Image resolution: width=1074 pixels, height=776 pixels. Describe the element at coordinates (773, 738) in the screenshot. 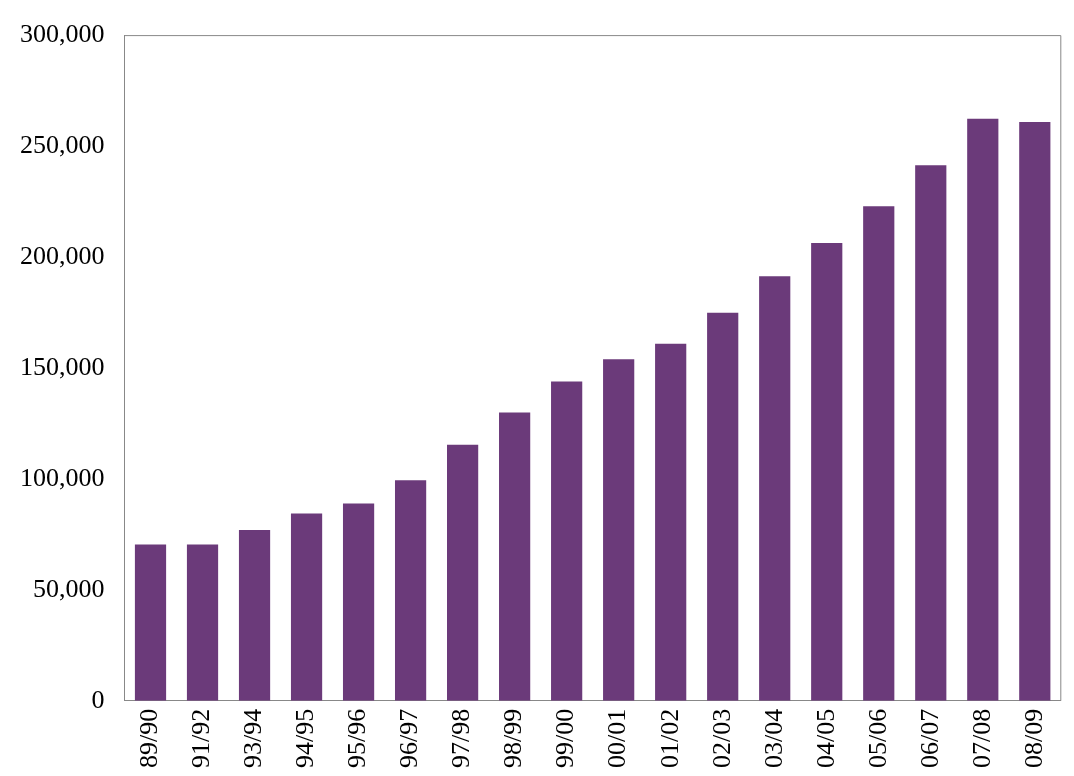

I see `x-tick-label: 03/04` at that location.